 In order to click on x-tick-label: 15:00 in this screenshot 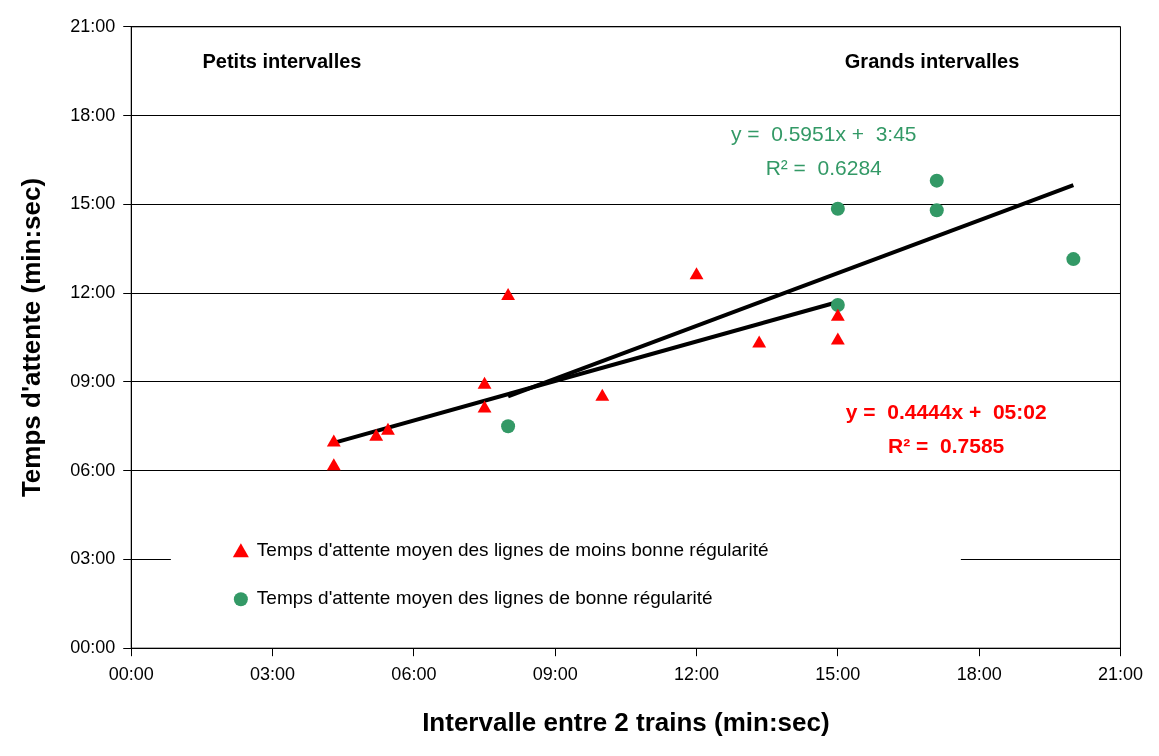, I will do `click(838, 673)`.